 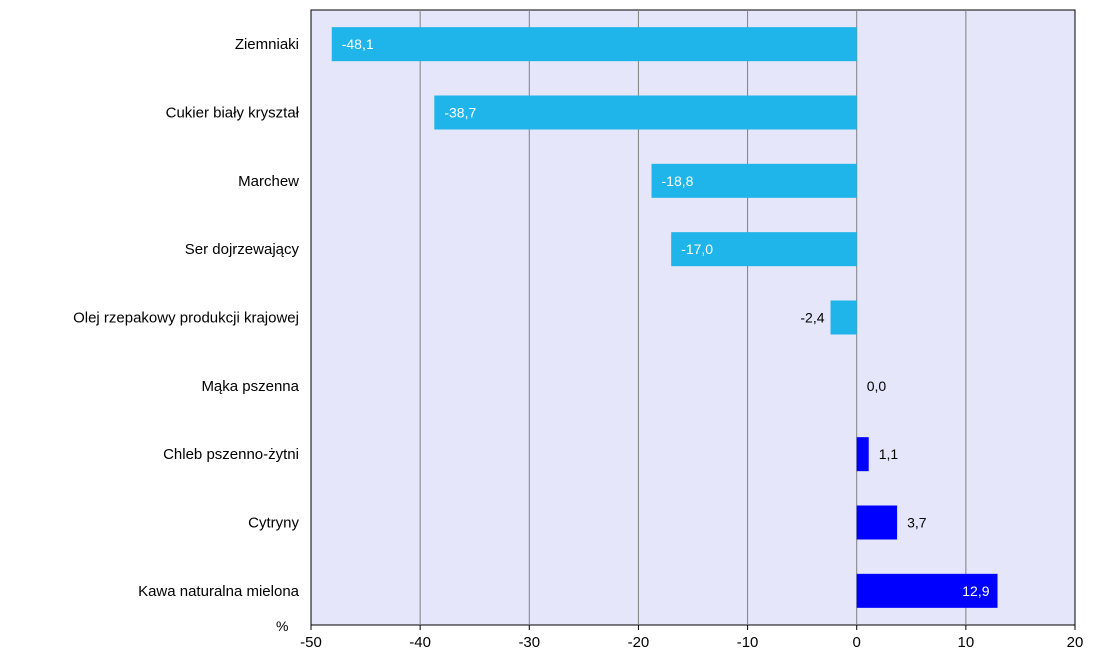 What do you see at coordinates (889, 454) in the screenshot?
I see `value-label: 1,1` at bounding box center [889, 454].